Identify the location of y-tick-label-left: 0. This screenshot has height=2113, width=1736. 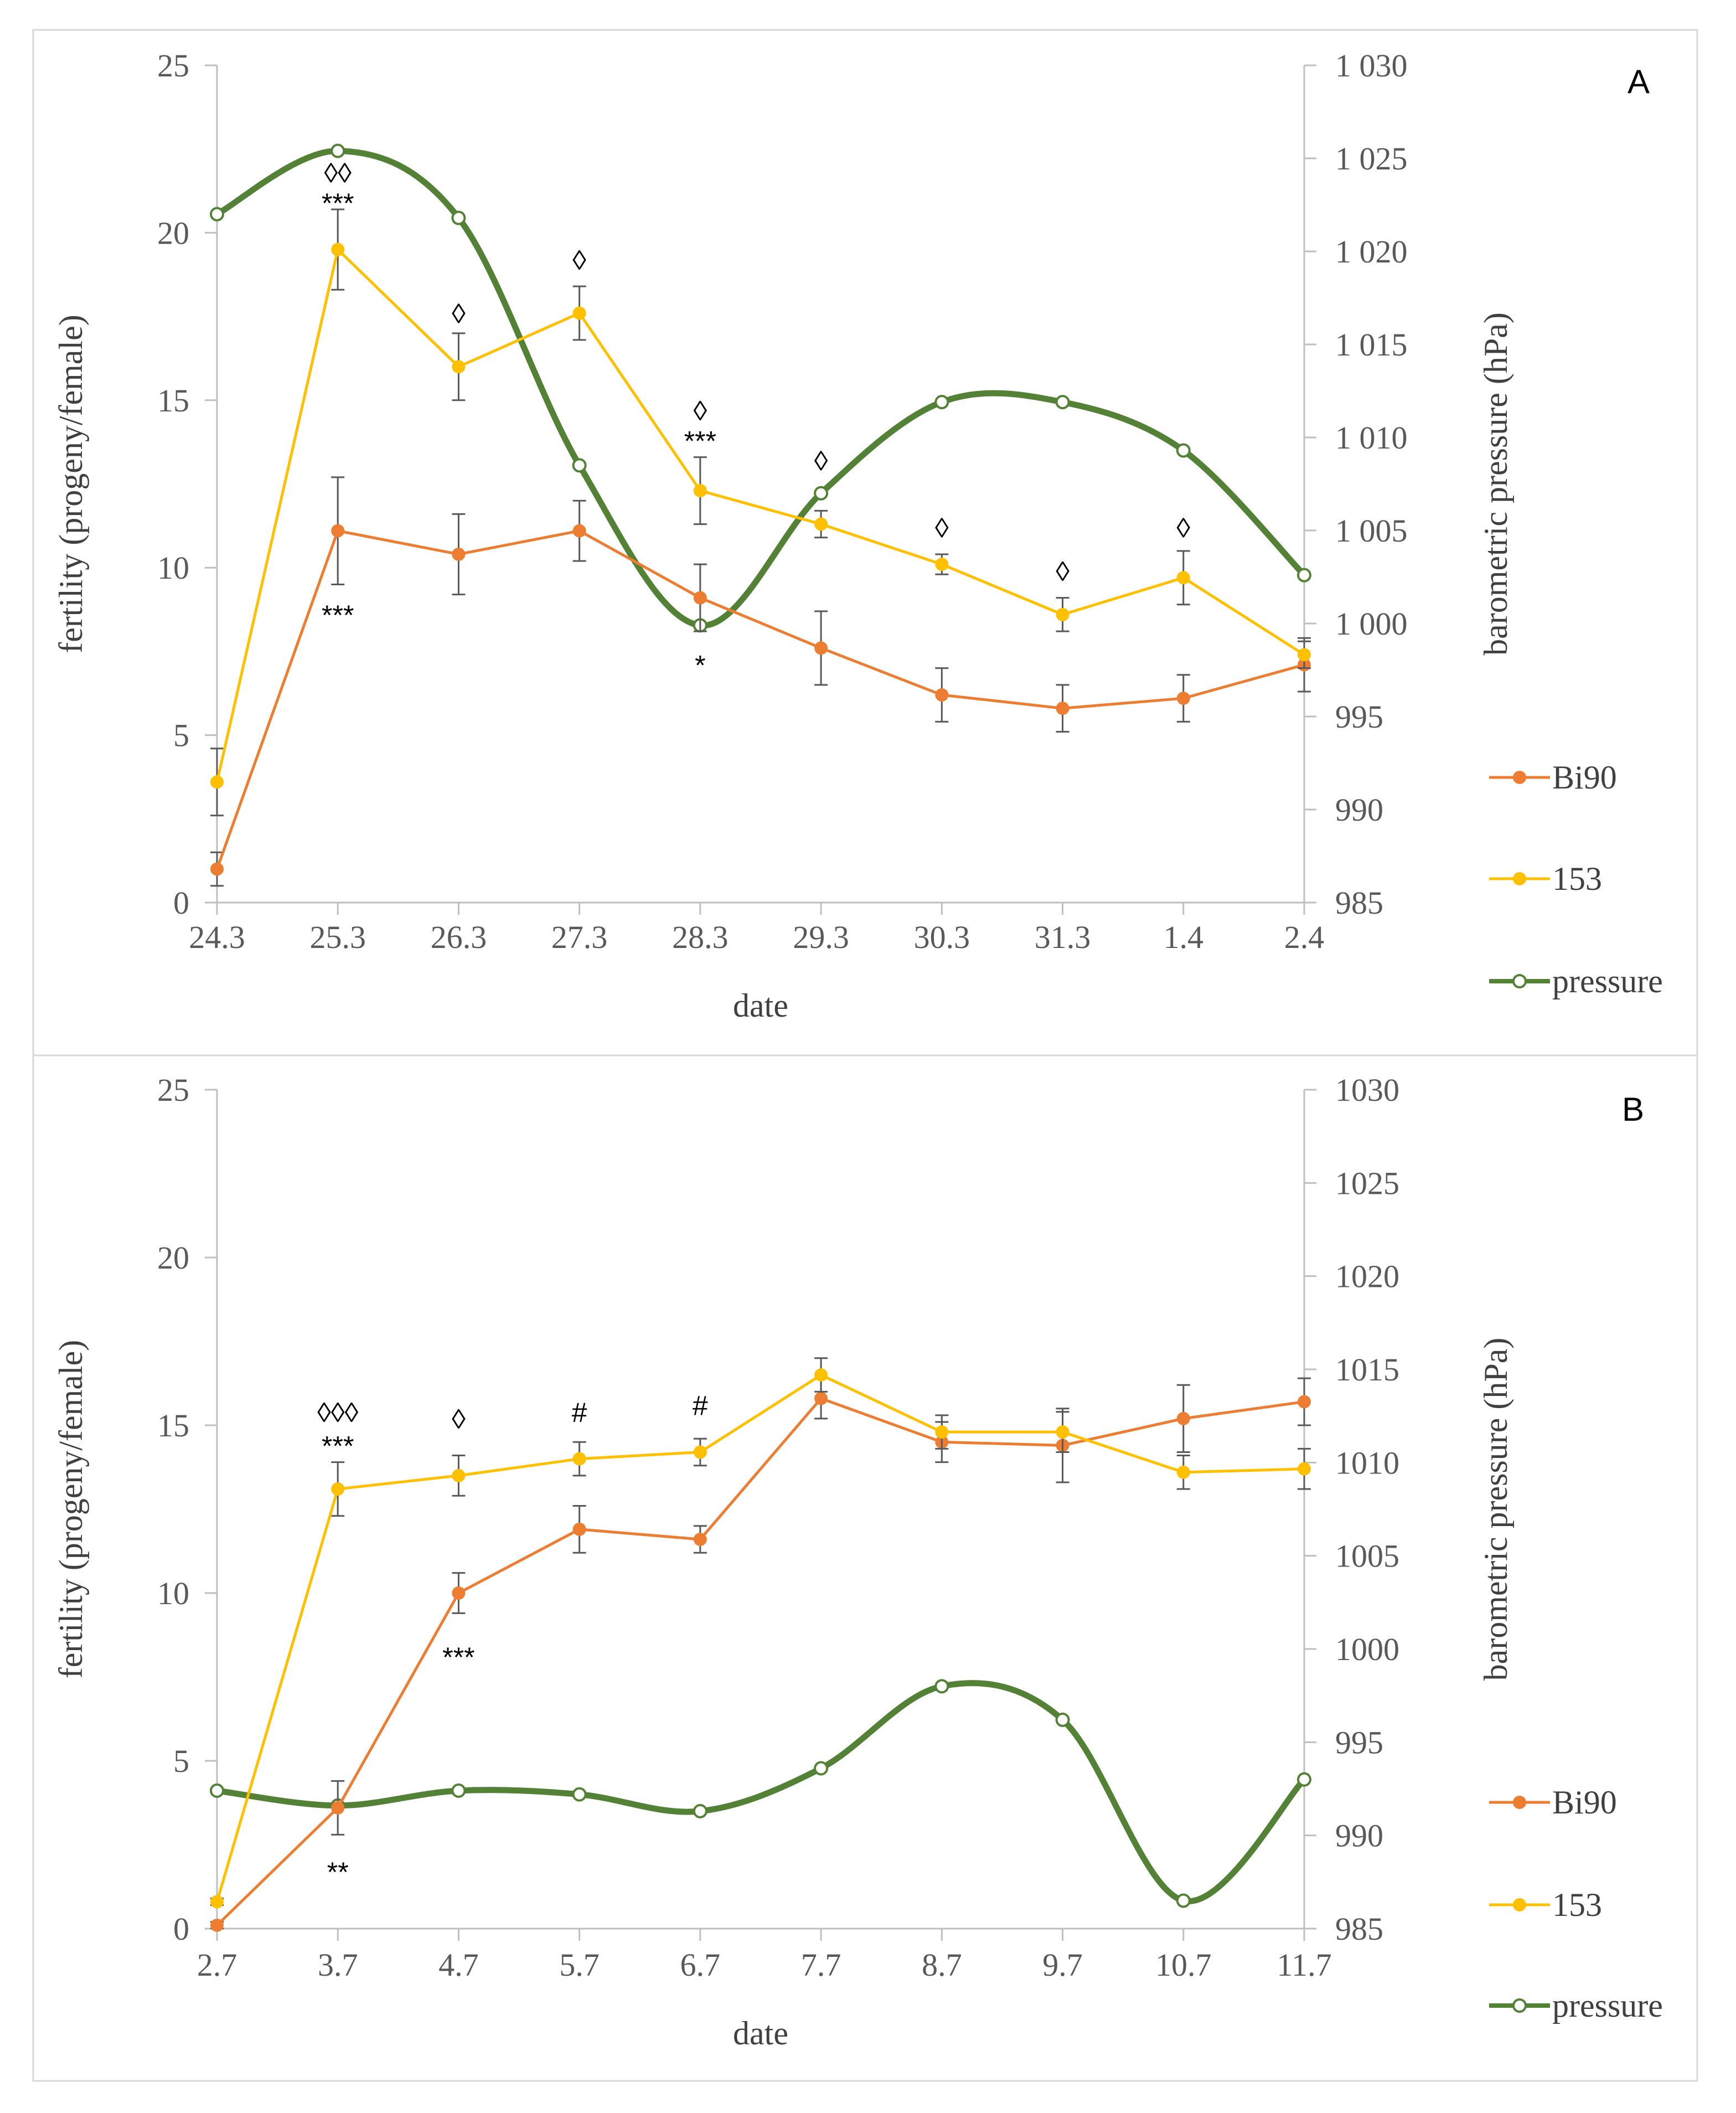
(181, 1929).